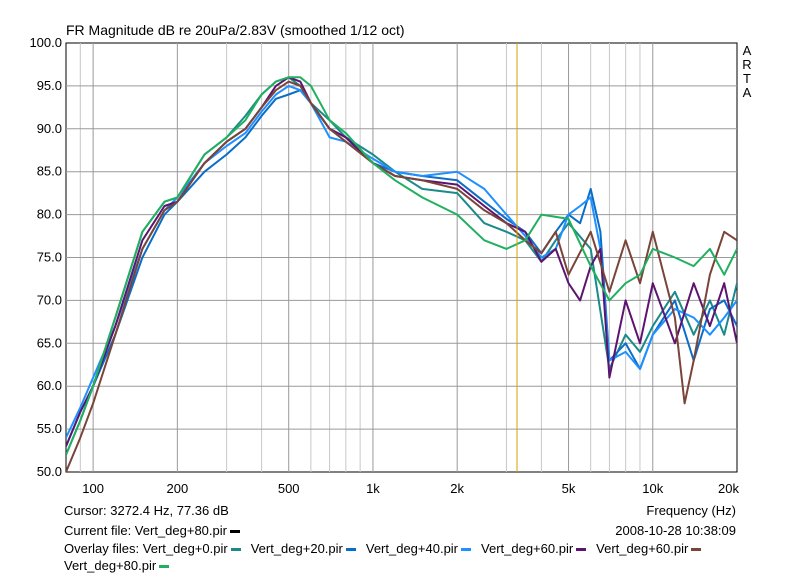  I want to click on datetime-stamp: 2008-10-28 10:38:09, so click(675, 530).